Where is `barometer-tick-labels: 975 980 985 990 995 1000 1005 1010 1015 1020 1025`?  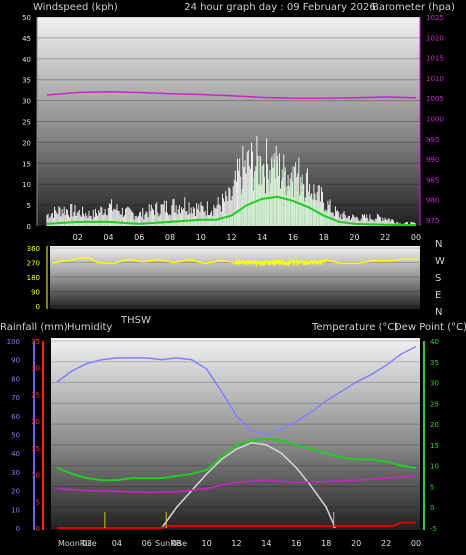 barometer-tick-labels: 975 980 985 990 995 1000 1005 1010 1015 1020 1025 is located at coordinates (435, 119).